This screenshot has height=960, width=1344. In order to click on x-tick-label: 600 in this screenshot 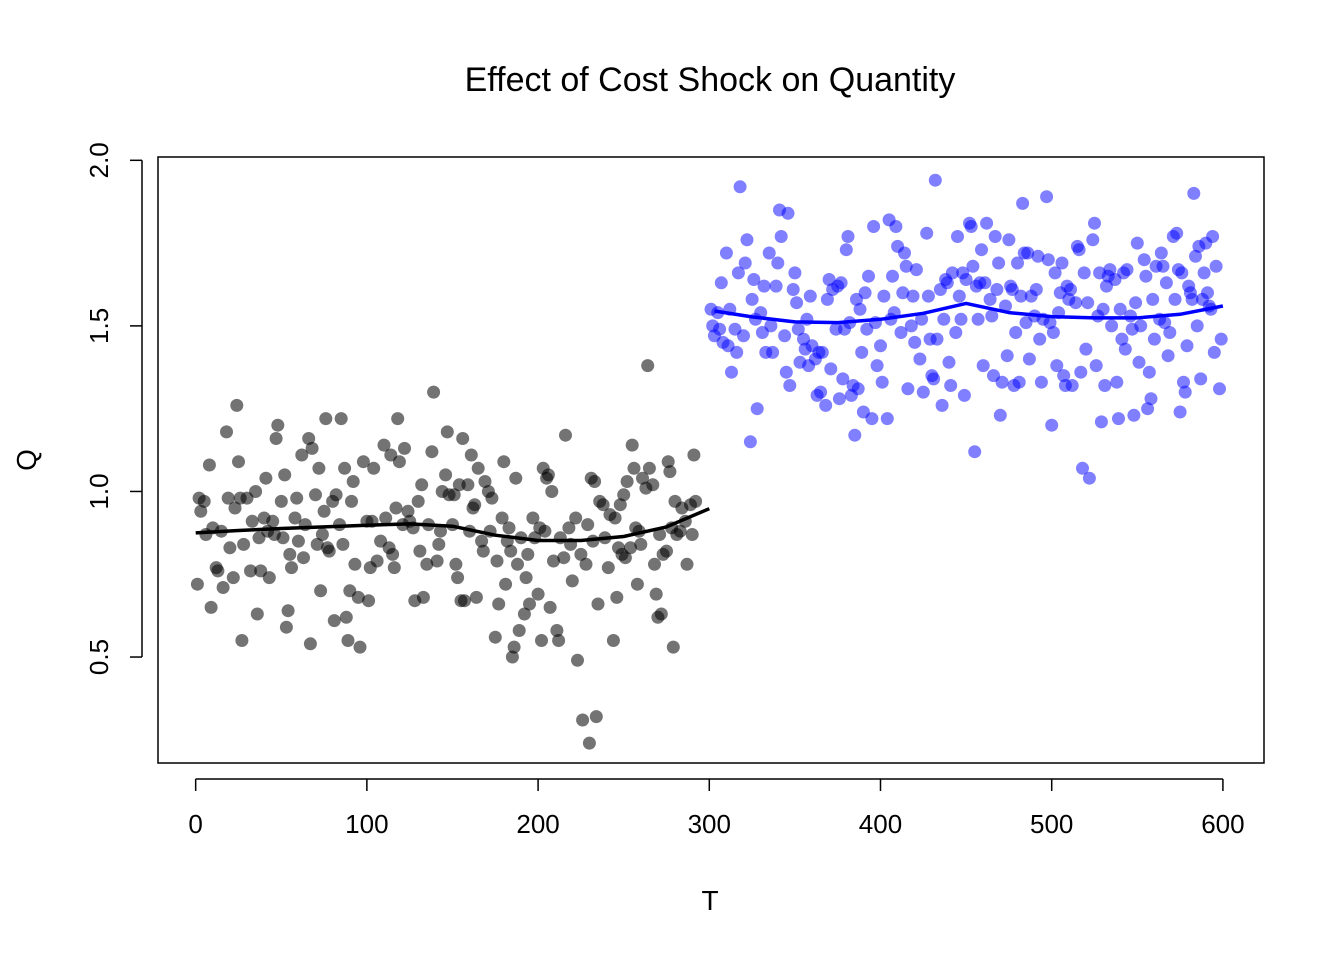, I will do `click(1222, 824)`.